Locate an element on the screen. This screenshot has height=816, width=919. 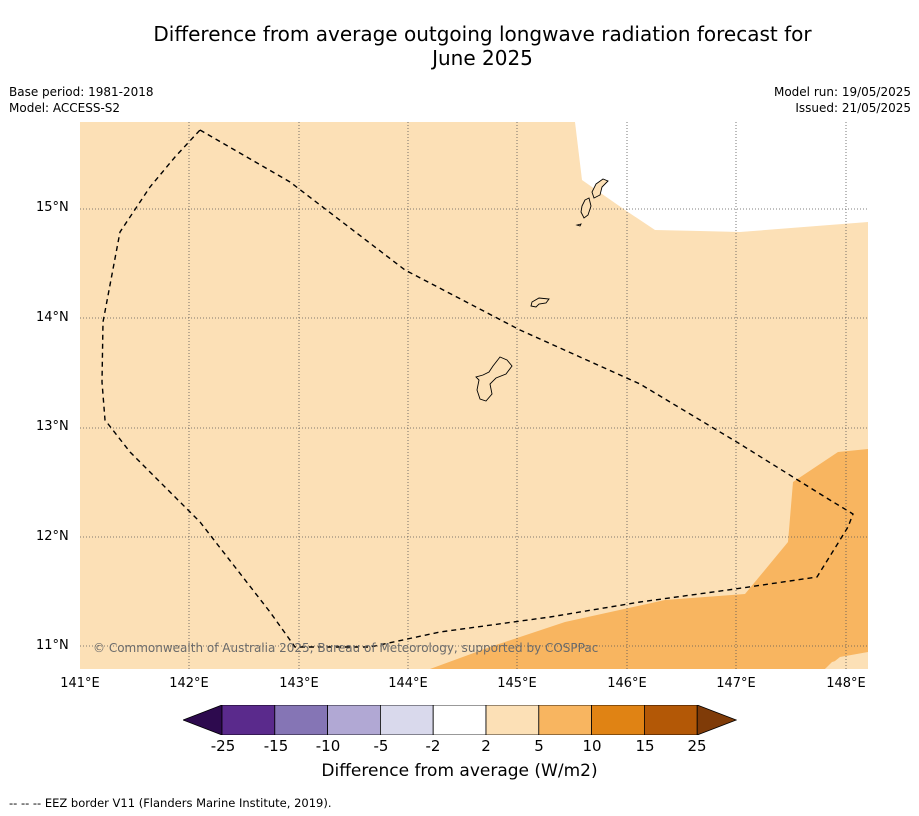
lon-label-142: 142°E is located at coordinates (189, 683).